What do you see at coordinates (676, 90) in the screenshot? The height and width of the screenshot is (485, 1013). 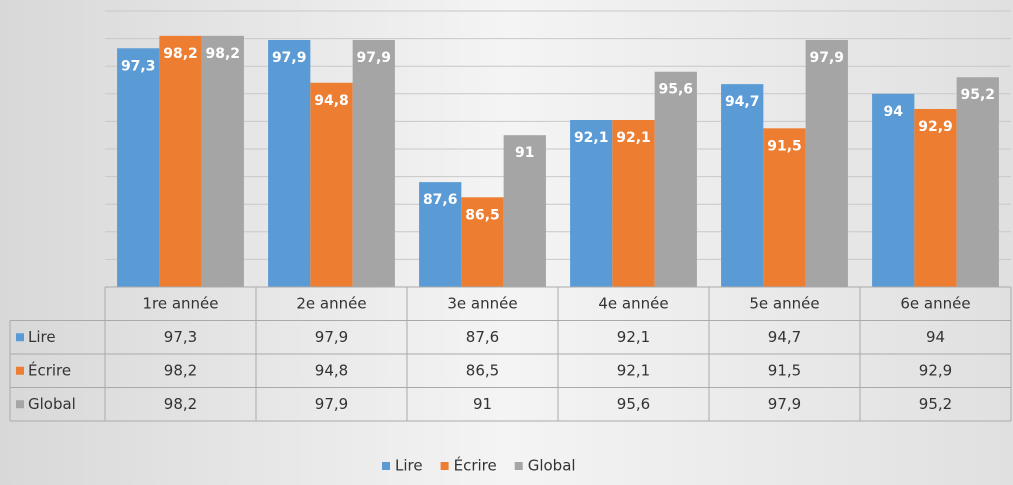 I see `data-label: 95,6` at bounding box center [676, 90].